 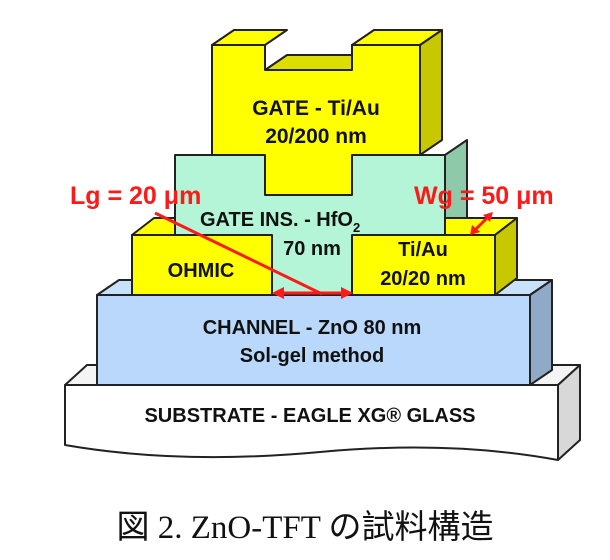 What do you see at coordinates (423, 250) in the screenshot?
I see `contact-label: Ti/Au` at bounding box center [423, 250].